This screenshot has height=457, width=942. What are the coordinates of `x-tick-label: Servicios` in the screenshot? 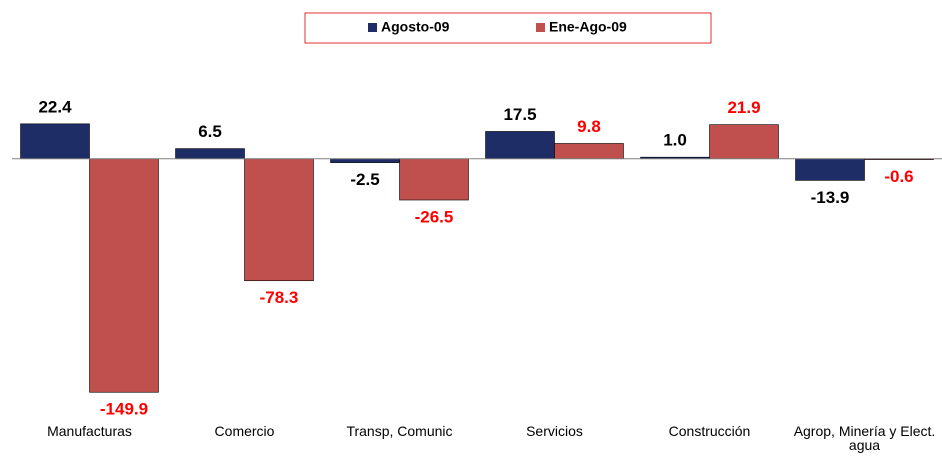 It's located at (554, 431).